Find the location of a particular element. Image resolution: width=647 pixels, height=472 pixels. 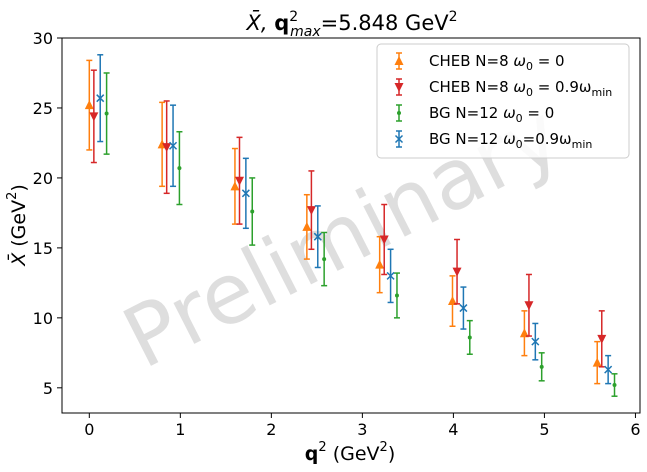

legend-item: BG N=12 ω0 = 0 is located at coordinates (475, 114).